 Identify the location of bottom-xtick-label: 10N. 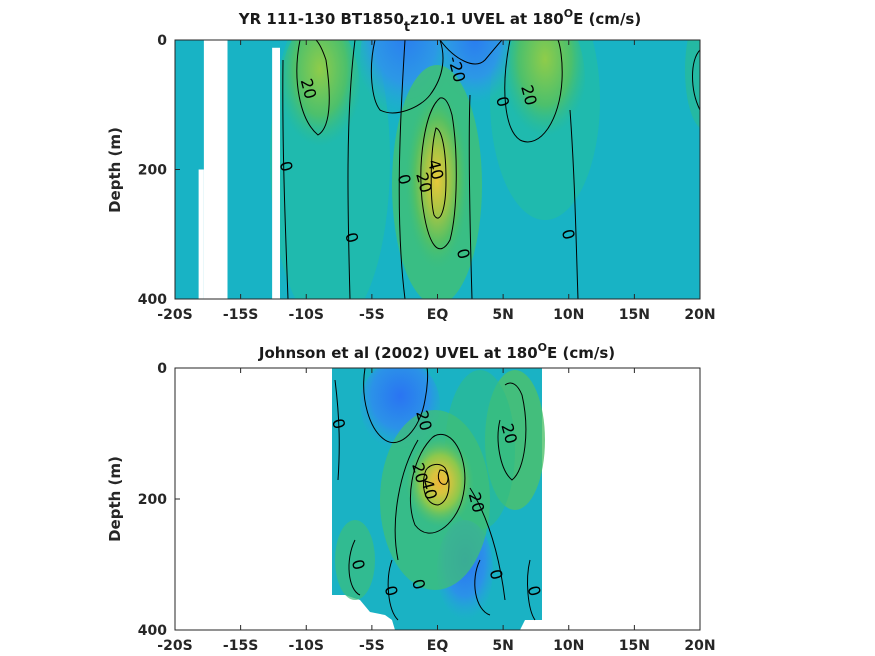
(568, 646).